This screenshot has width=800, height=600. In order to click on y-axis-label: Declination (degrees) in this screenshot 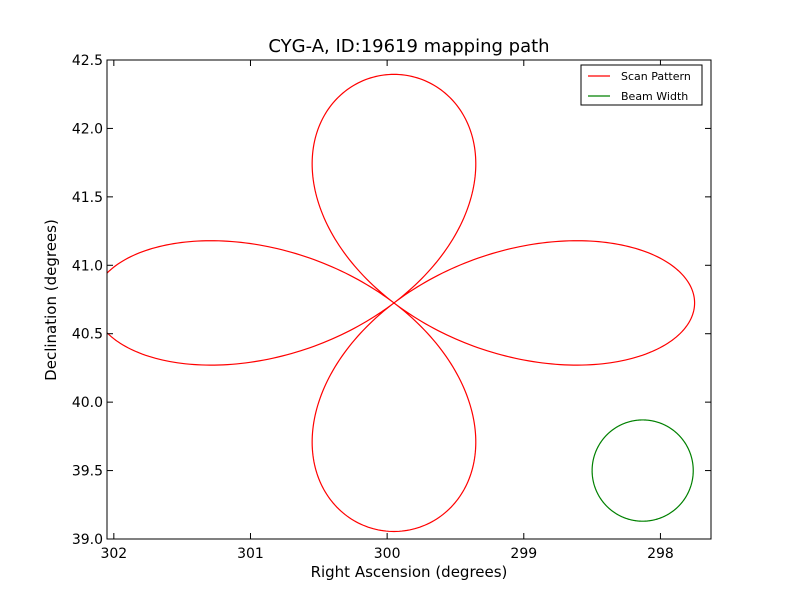, I will do `click(51, 300)`.